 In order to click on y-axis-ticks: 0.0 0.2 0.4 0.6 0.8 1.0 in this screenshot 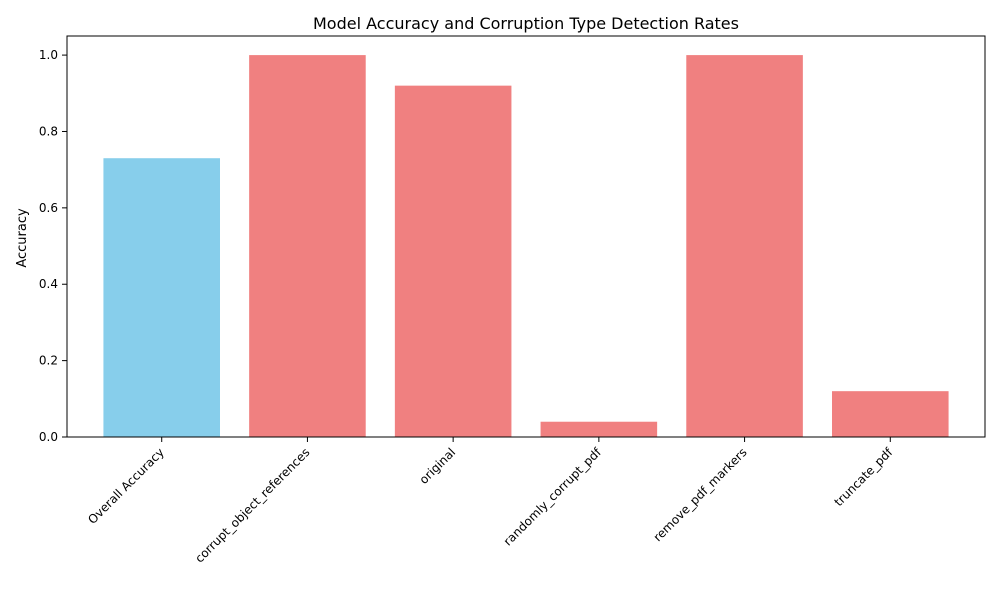, I will do `click(53, 246)`.